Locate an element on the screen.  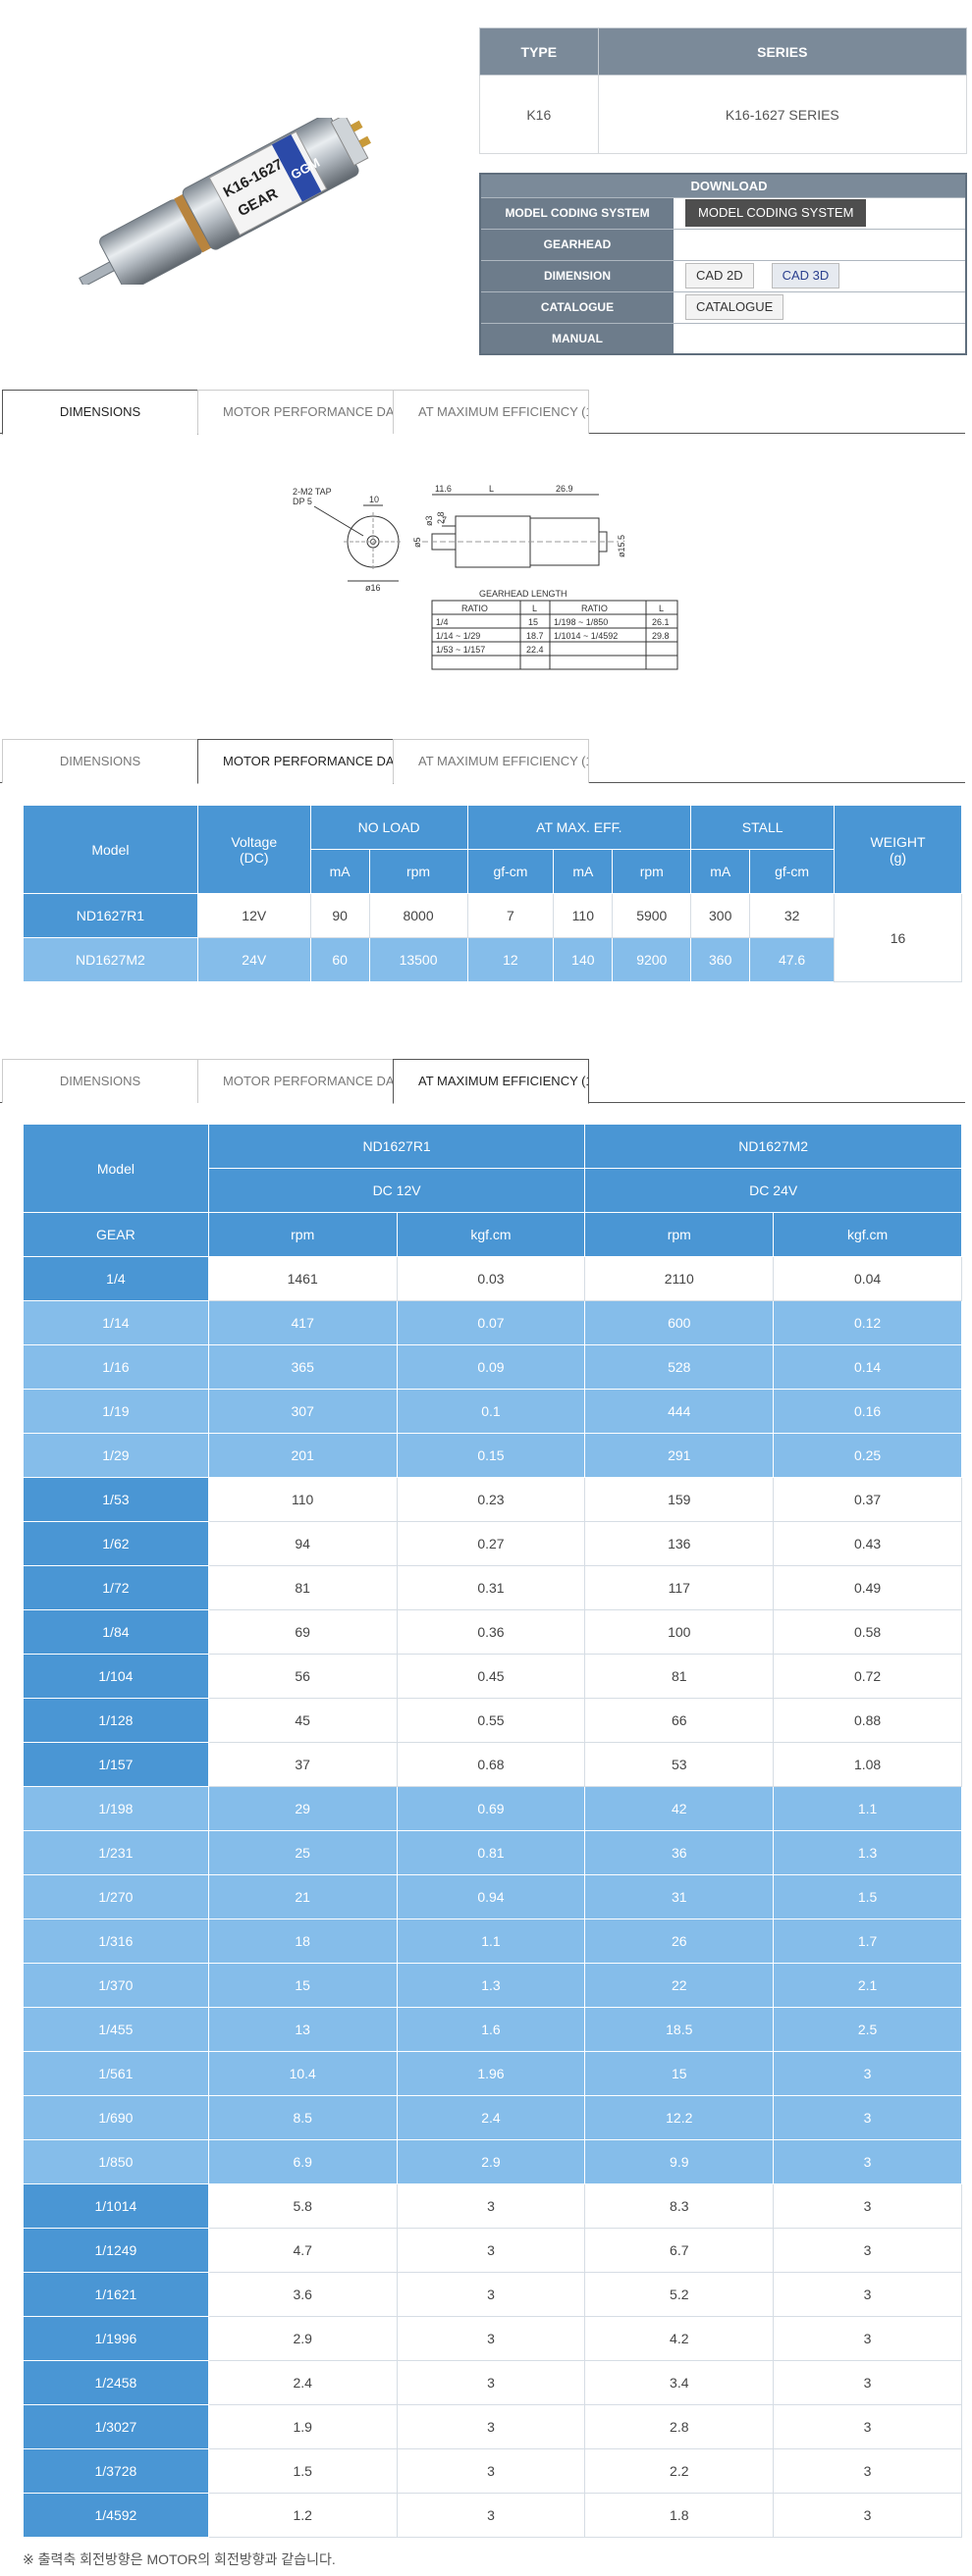
length-header: L is located at coordinates (661, 608).